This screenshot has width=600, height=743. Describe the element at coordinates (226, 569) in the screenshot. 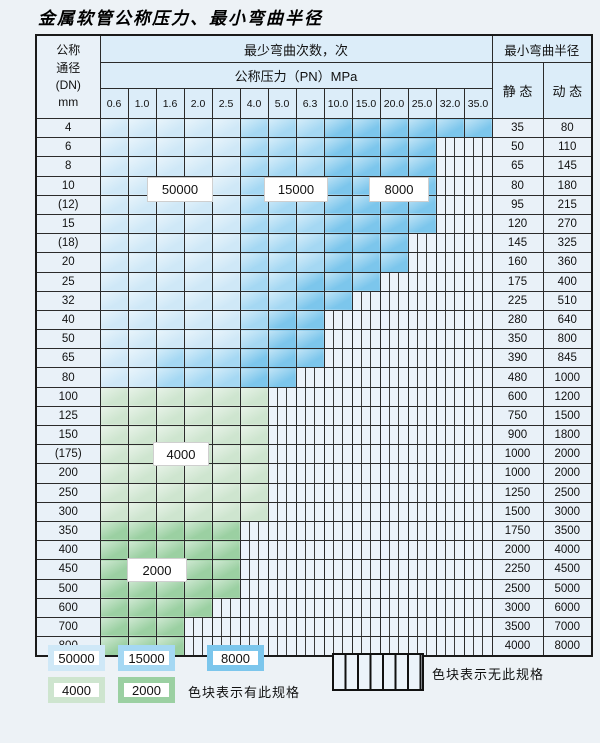

I see `spec-cell-g2-p2.5` at that location.